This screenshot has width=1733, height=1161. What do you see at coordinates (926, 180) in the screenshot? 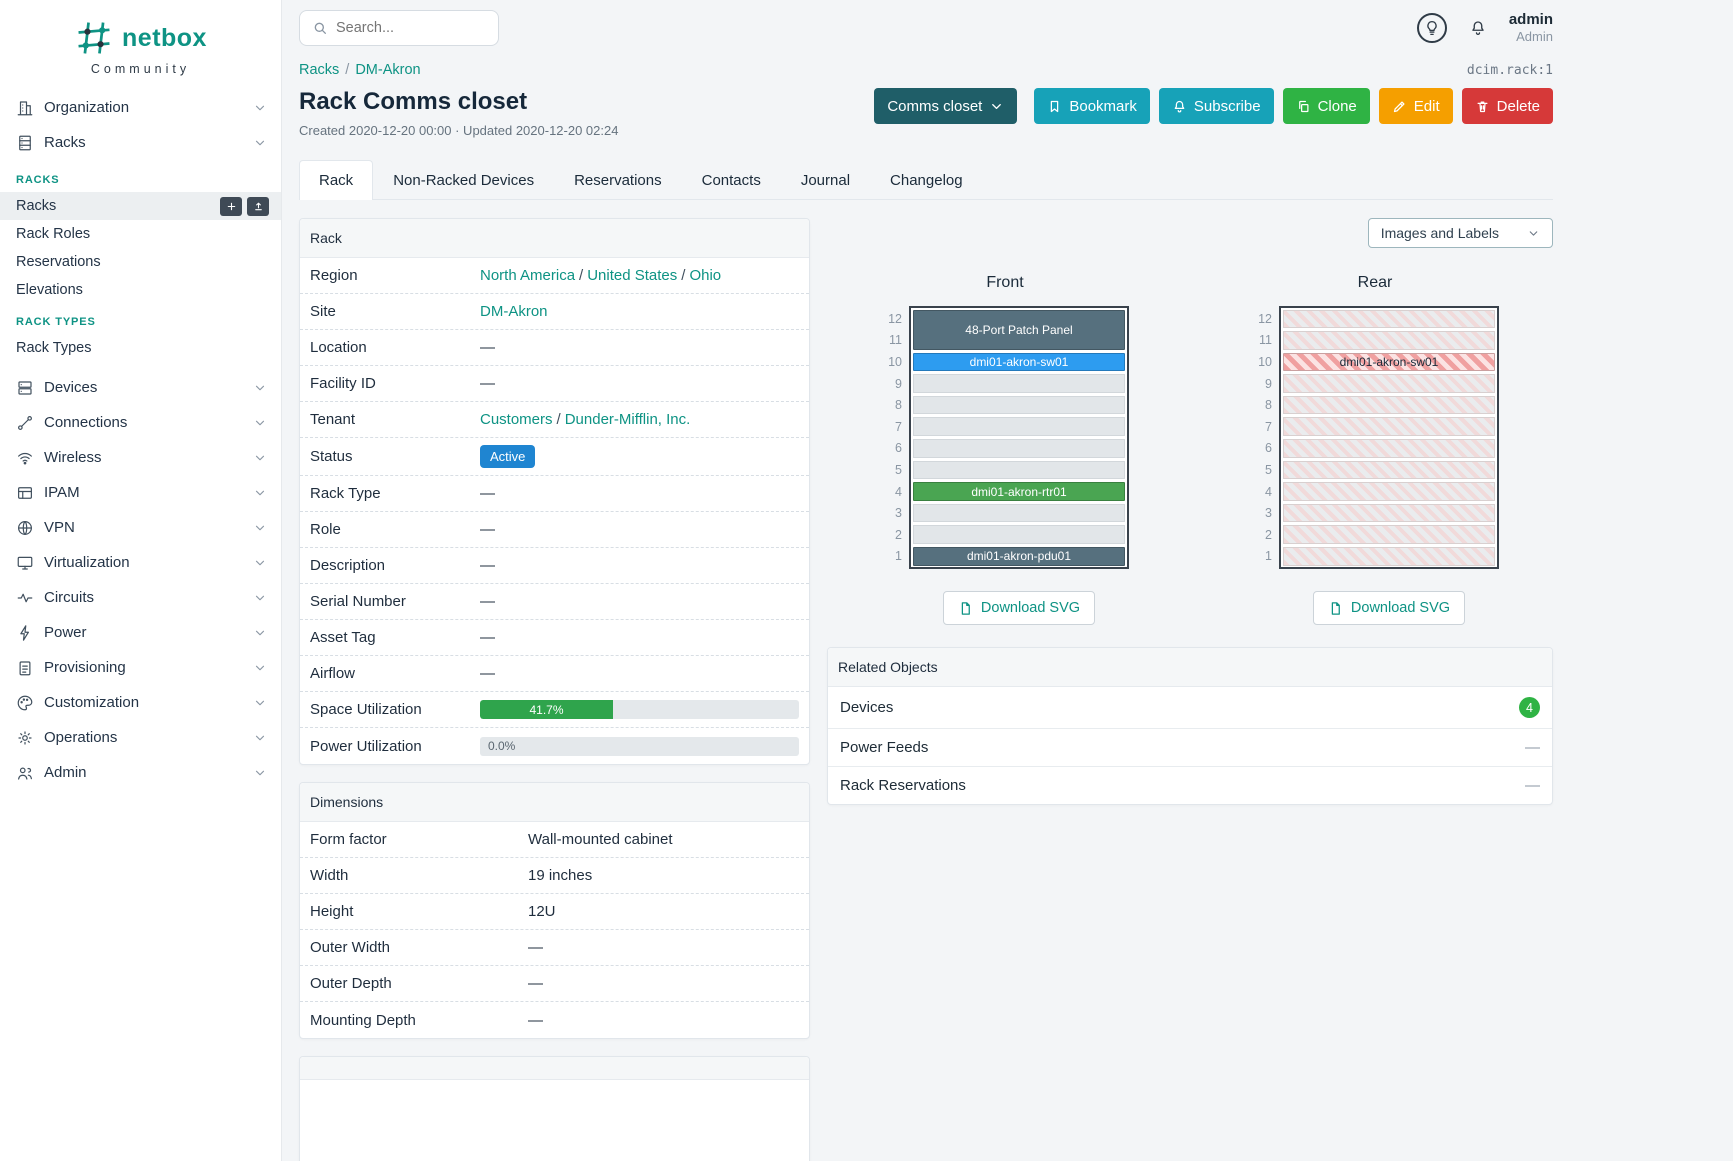
I see `tab-changelog: Changelog` at bounding box center [926, 180].